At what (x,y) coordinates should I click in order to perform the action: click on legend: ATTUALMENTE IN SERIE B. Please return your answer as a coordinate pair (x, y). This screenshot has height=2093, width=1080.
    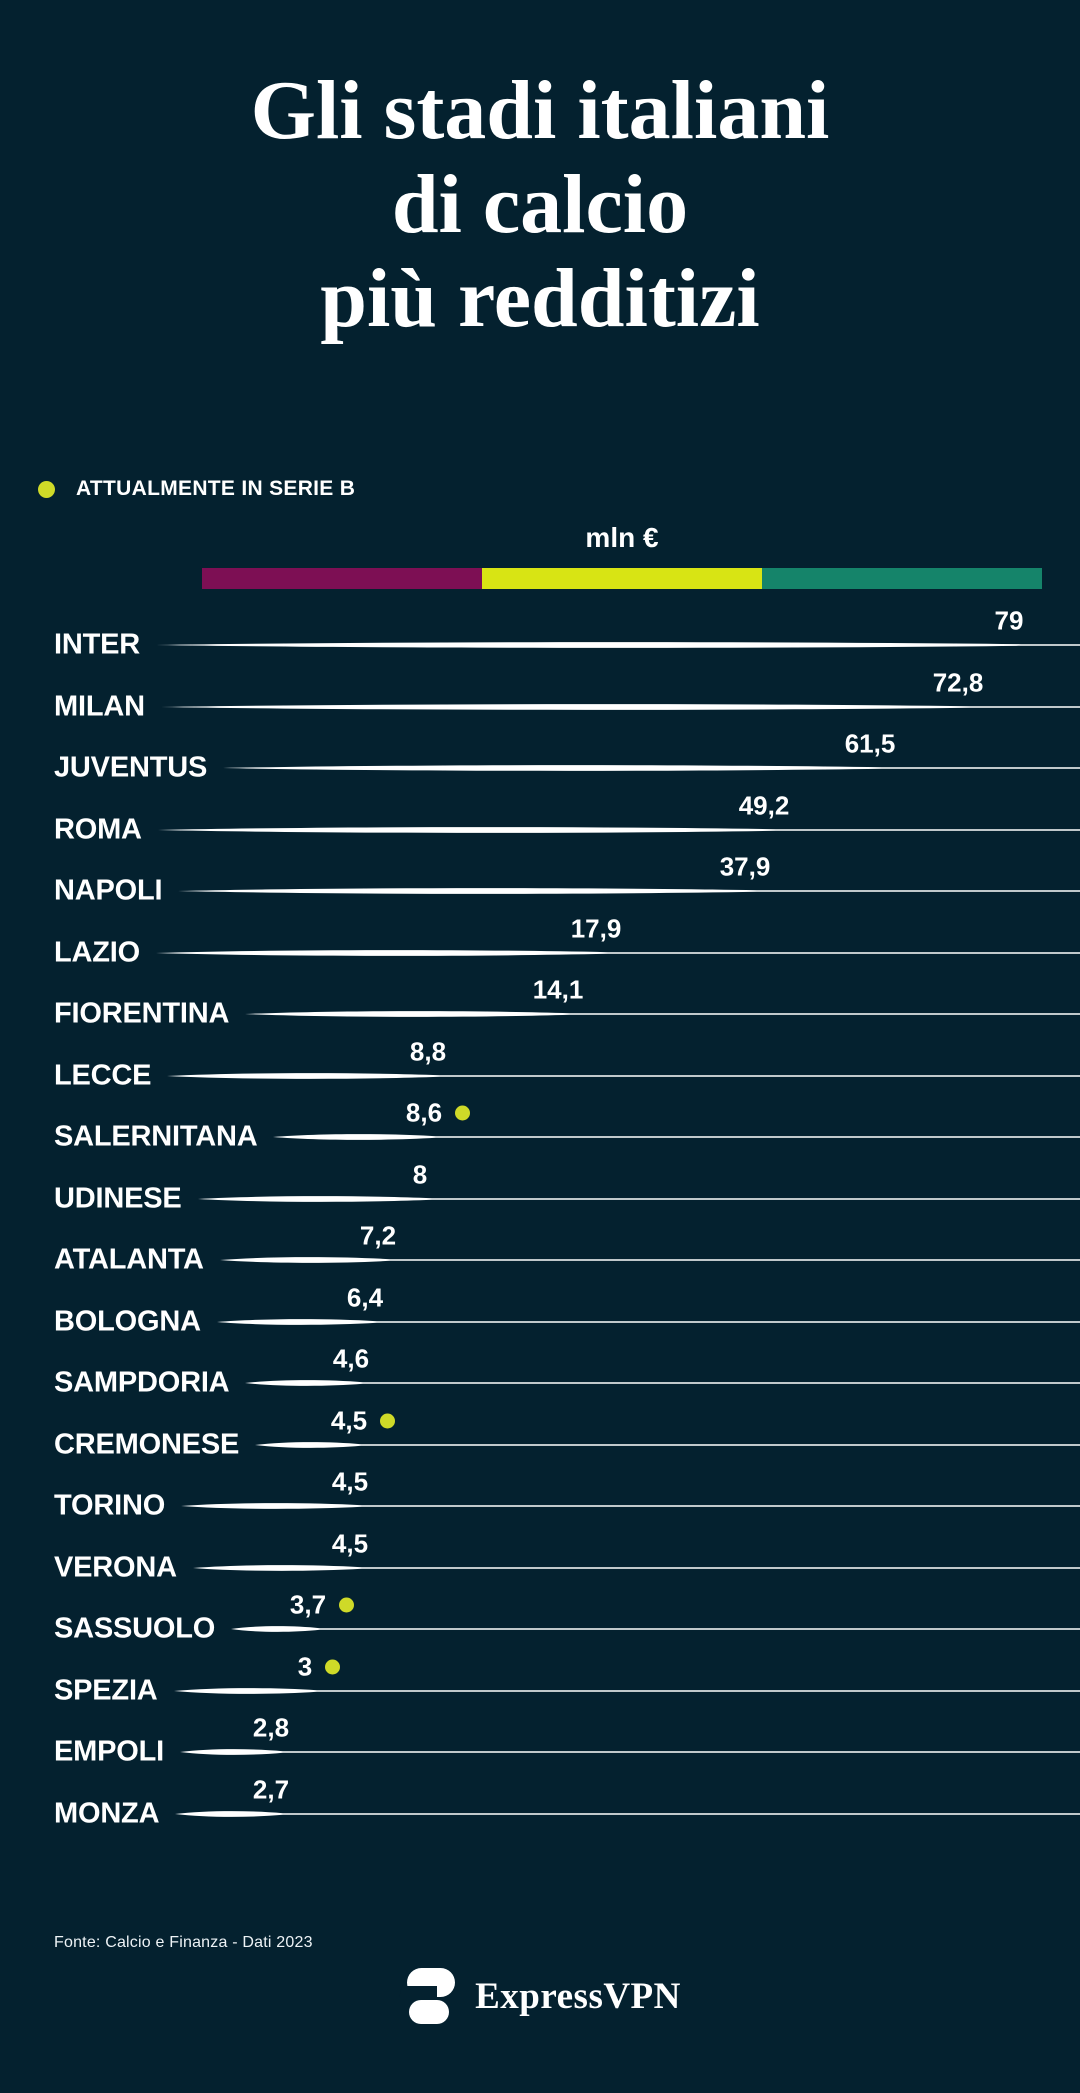
    Looking at the image, I should click on (197, 488).